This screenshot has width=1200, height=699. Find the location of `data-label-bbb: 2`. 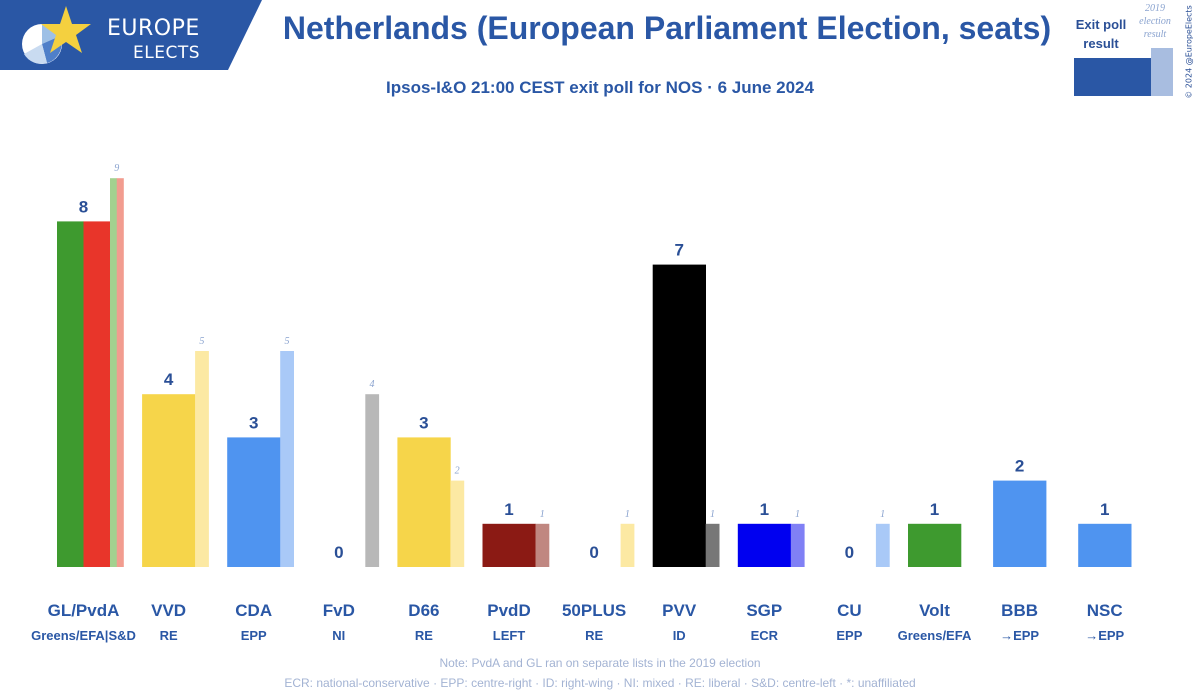

data-label-bbb: 2 is located at coordinates (1019, 466).